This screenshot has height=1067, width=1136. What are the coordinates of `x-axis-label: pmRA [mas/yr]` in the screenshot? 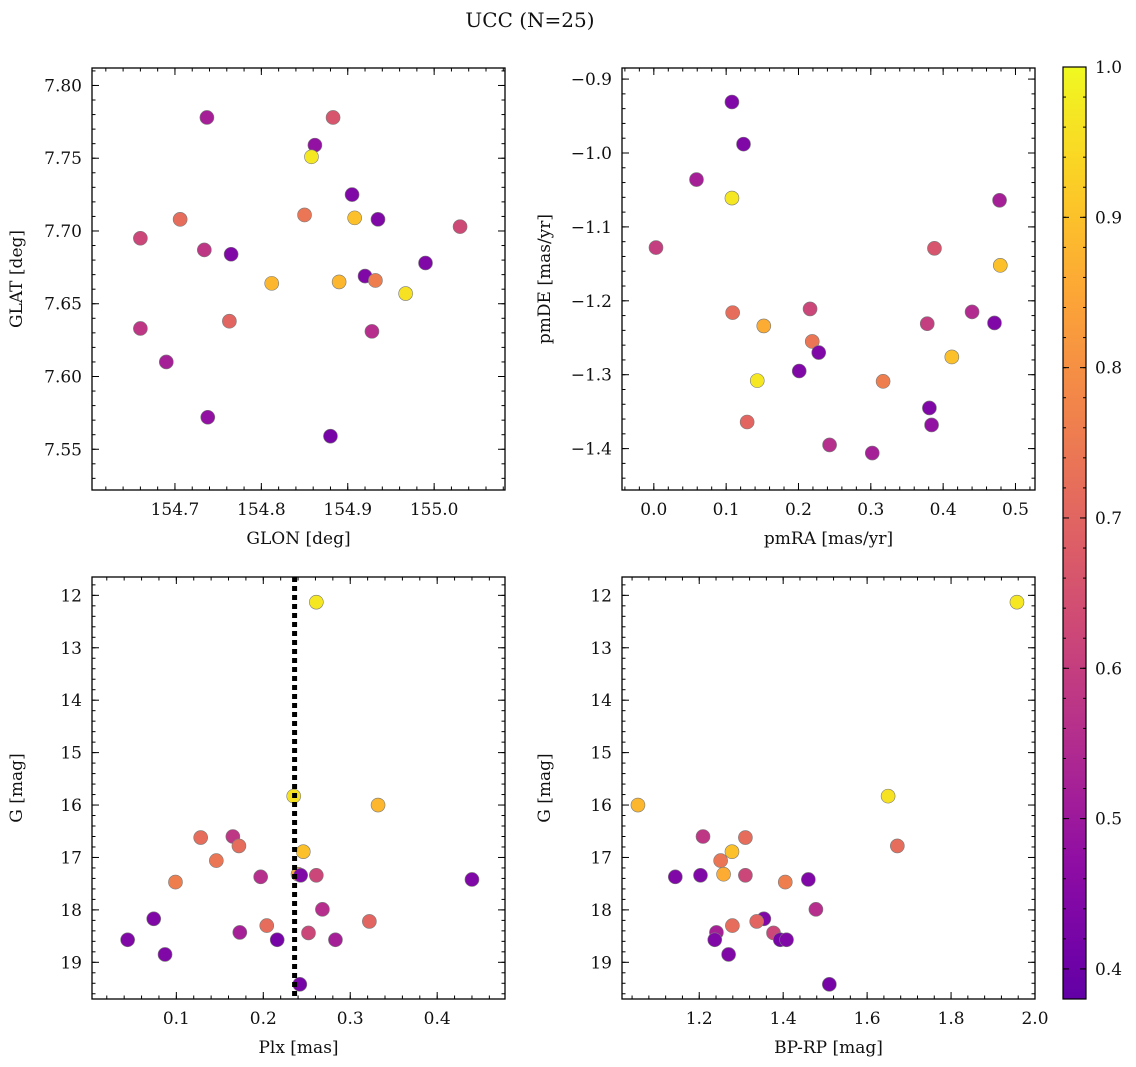 It's located at (828, 539).